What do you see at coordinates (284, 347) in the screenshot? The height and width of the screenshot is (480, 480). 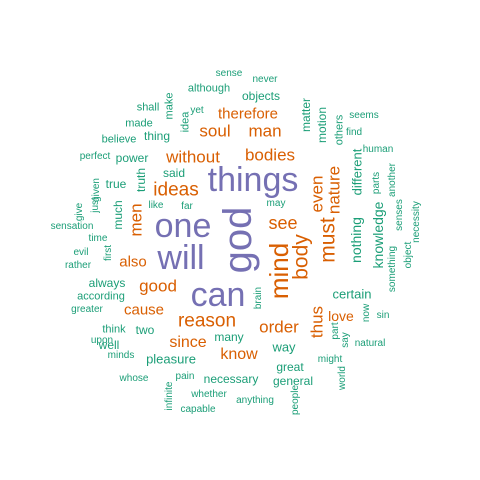 I see `word-way: way` at bounding box center [284, 347].